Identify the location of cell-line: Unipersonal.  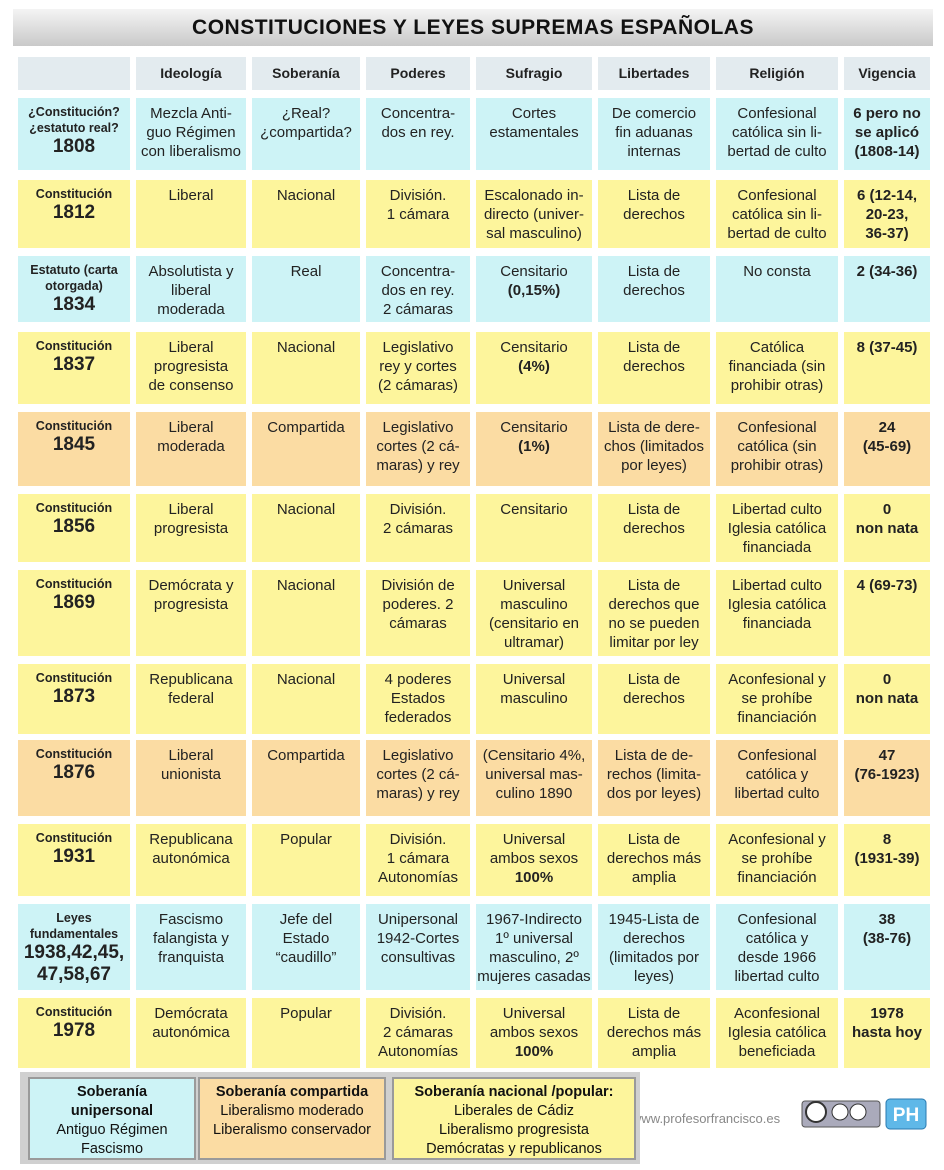
(418, 919).